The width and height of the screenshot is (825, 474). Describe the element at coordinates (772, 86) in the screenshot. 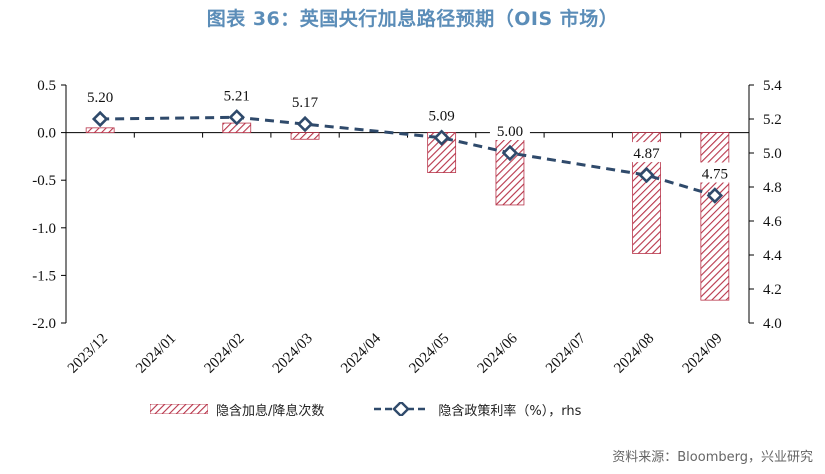

I see `right-y-tick-label: 5.4` at that location.